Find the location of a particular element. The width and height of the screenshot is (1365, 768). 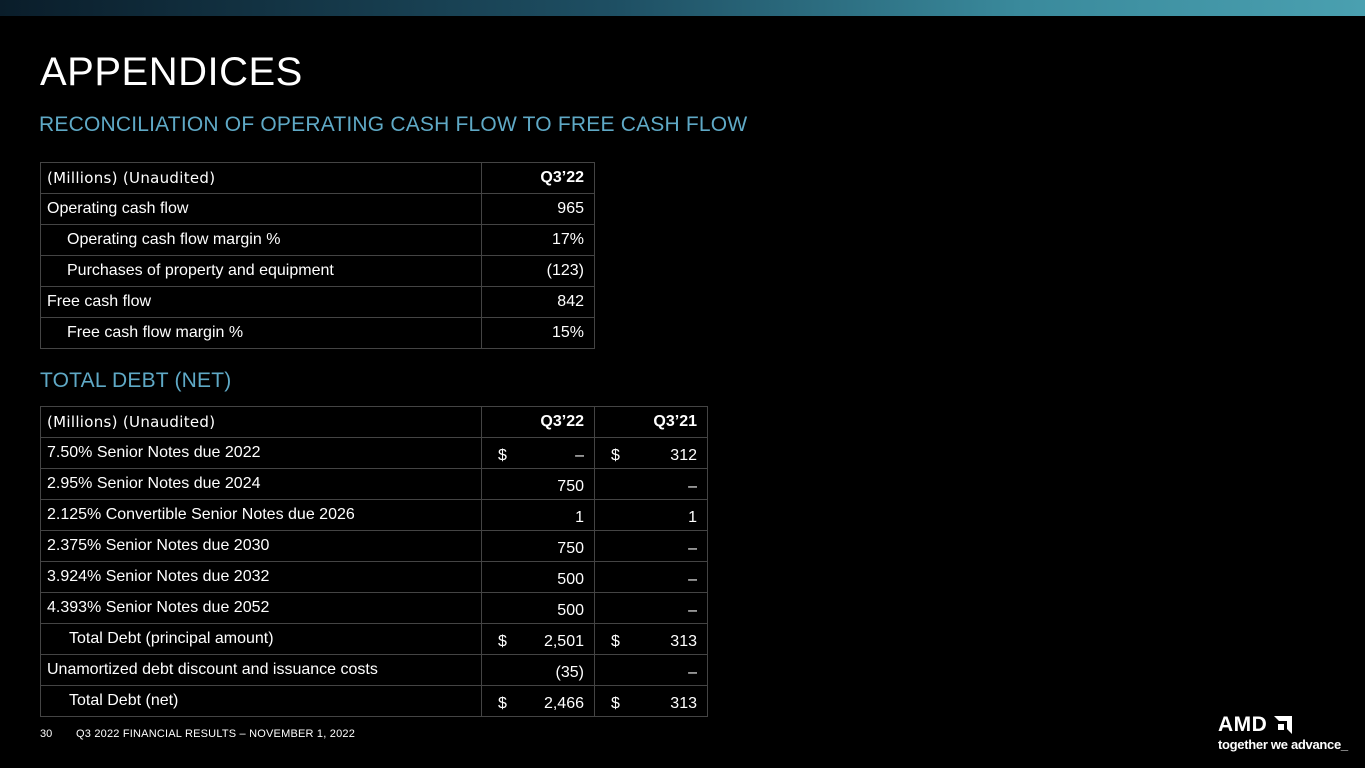

table-row: 3.924% Senior Notes due 2032 500 – is located at coordinates (374, 577).